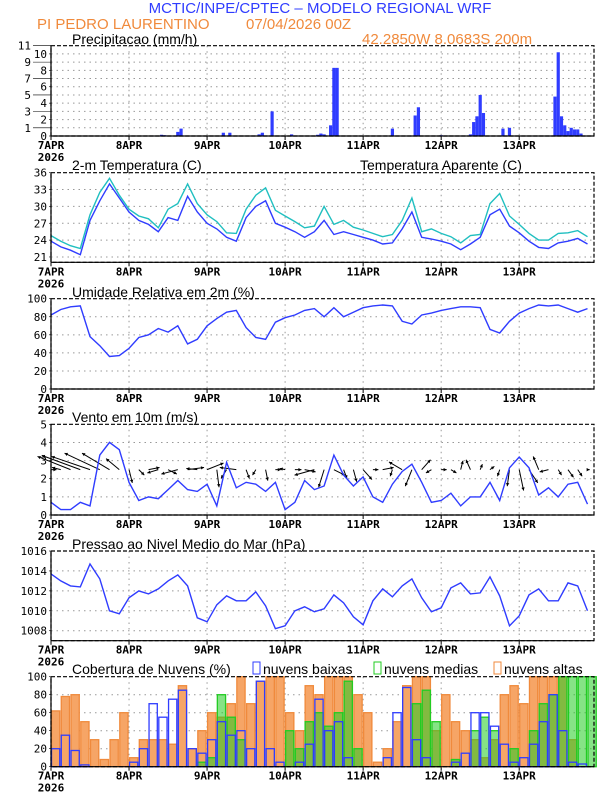 The image size is (612, 792). What do you see at coordinates (41, 240) in the screenshot?
I see `y-tick-label: 24` at bounding box center [41, 240].